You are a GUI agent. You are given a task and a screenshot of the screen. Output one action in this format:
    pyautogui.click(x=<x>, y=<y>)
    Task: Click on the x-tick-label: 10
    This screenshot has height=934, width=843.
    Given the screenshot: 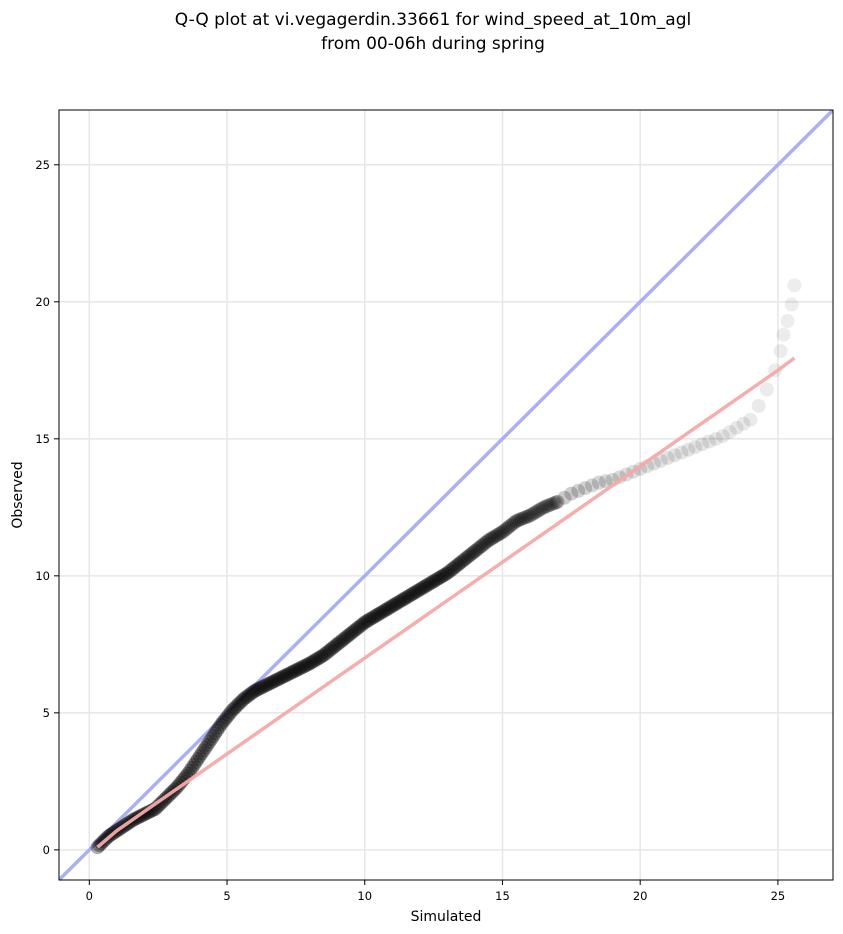 What is the action you would take?
    pyautogui.click(x=364, y=896)
    